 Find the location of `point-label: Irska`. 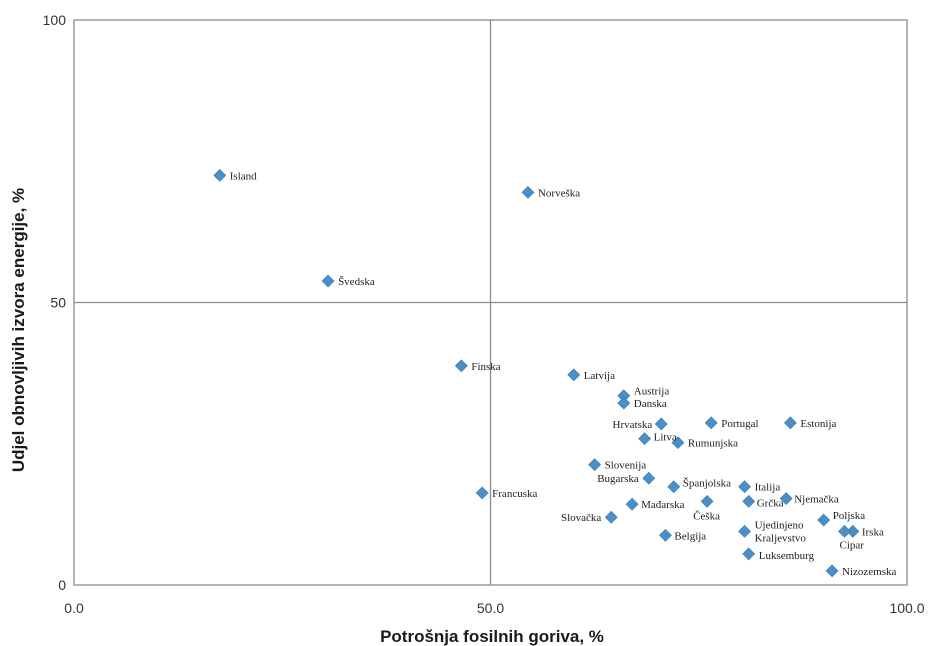

point-label: Irska is located at coordinates (873, 532).